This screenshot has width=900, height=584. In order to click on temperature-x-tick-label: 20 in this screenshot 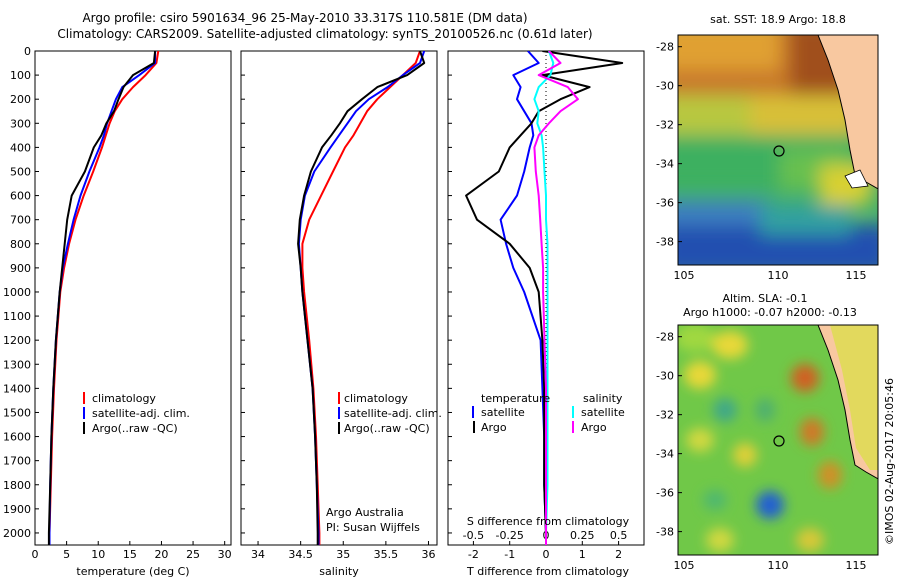, I will do `click(161, 554)`.